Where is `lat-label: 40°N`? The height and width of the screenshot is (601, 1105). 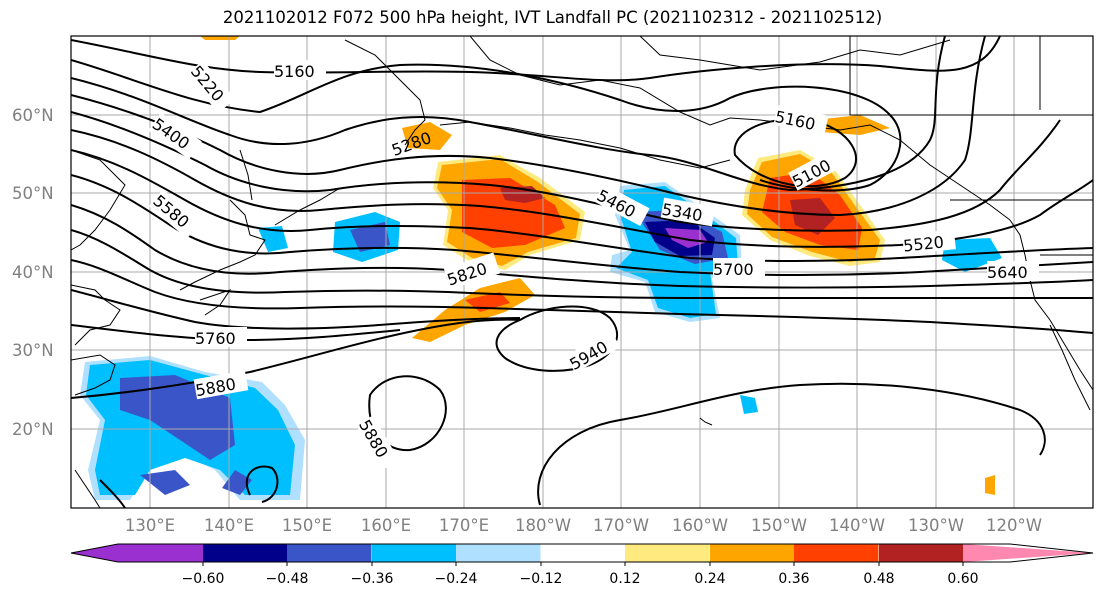 lat-label: 40°N is located at coordinates (33, 272).